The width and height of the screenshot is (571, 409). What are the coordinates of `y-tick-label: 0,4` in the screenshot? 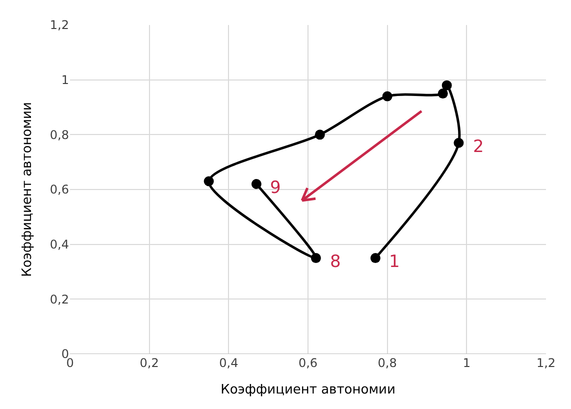 It's located at (59, 245).